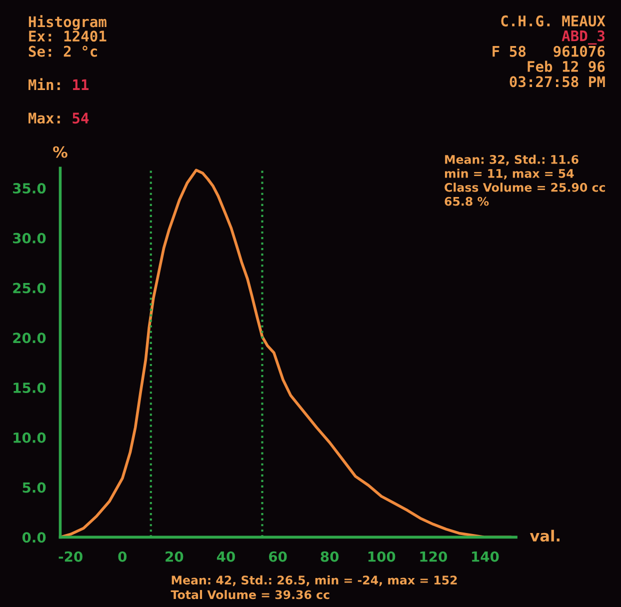 This screenshot has height=607, width=621. I want to click on text: Total Volume = 39.36 cc, so click(250, 595).